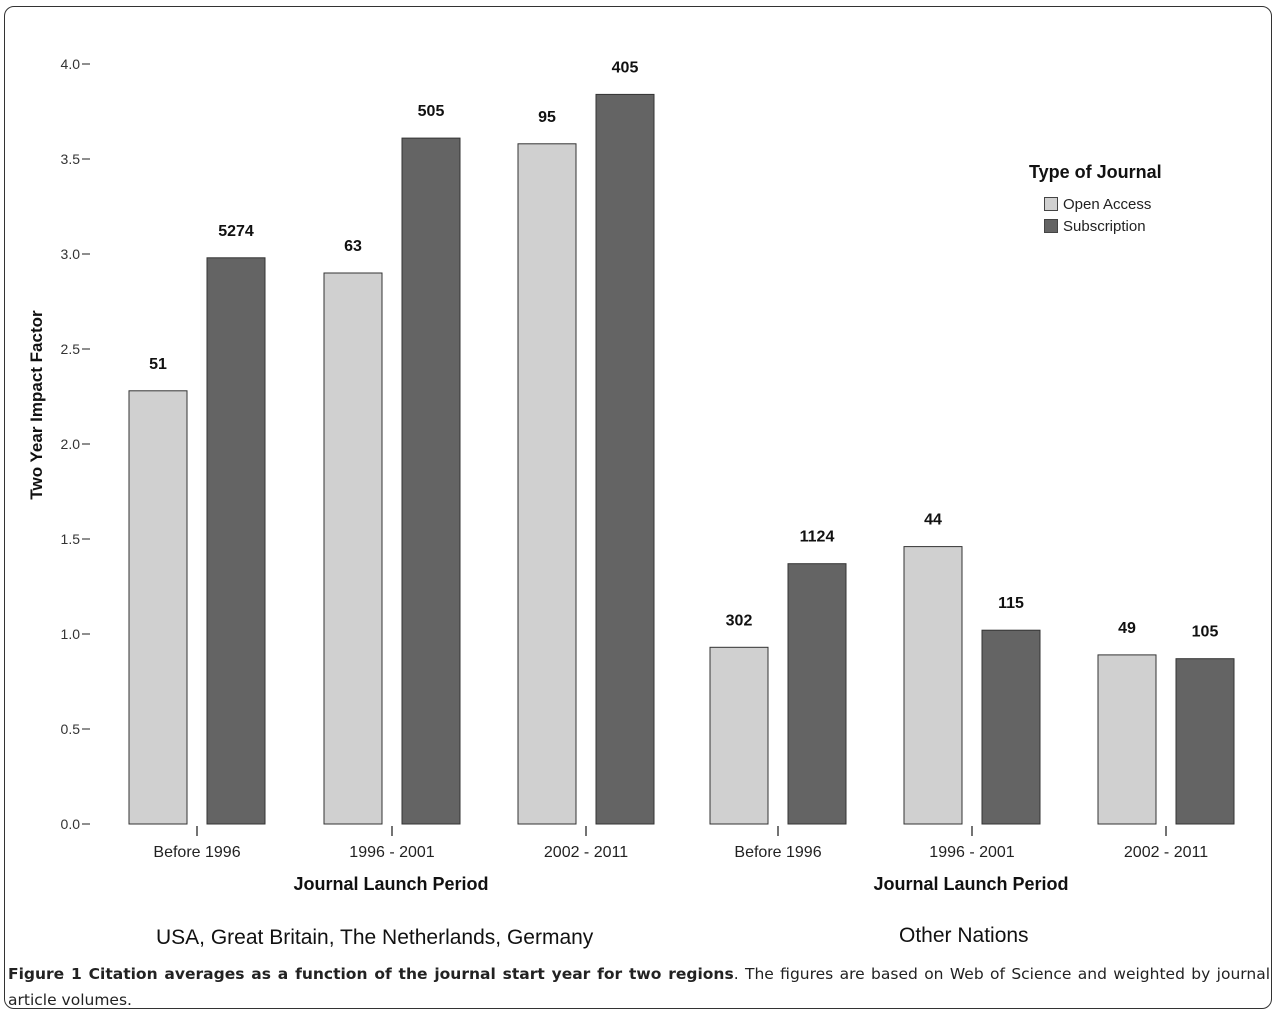 The height and width of the screenshot is (1017, 1280). I want to click on legend-title: Type of Journal, so click(1095, 172).